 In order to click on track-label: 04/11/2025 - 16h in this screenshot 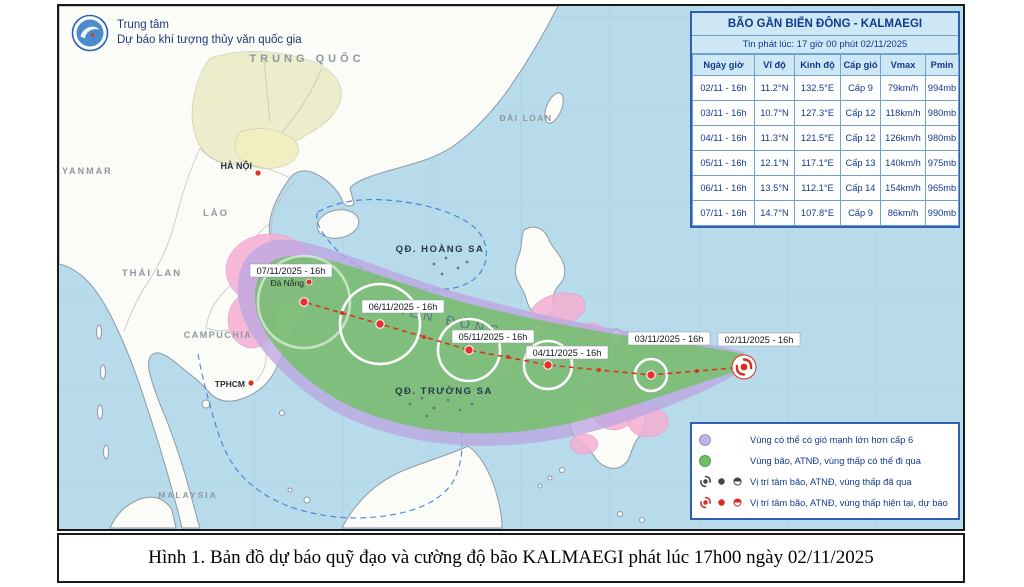, I will do `click(567, 352)`.